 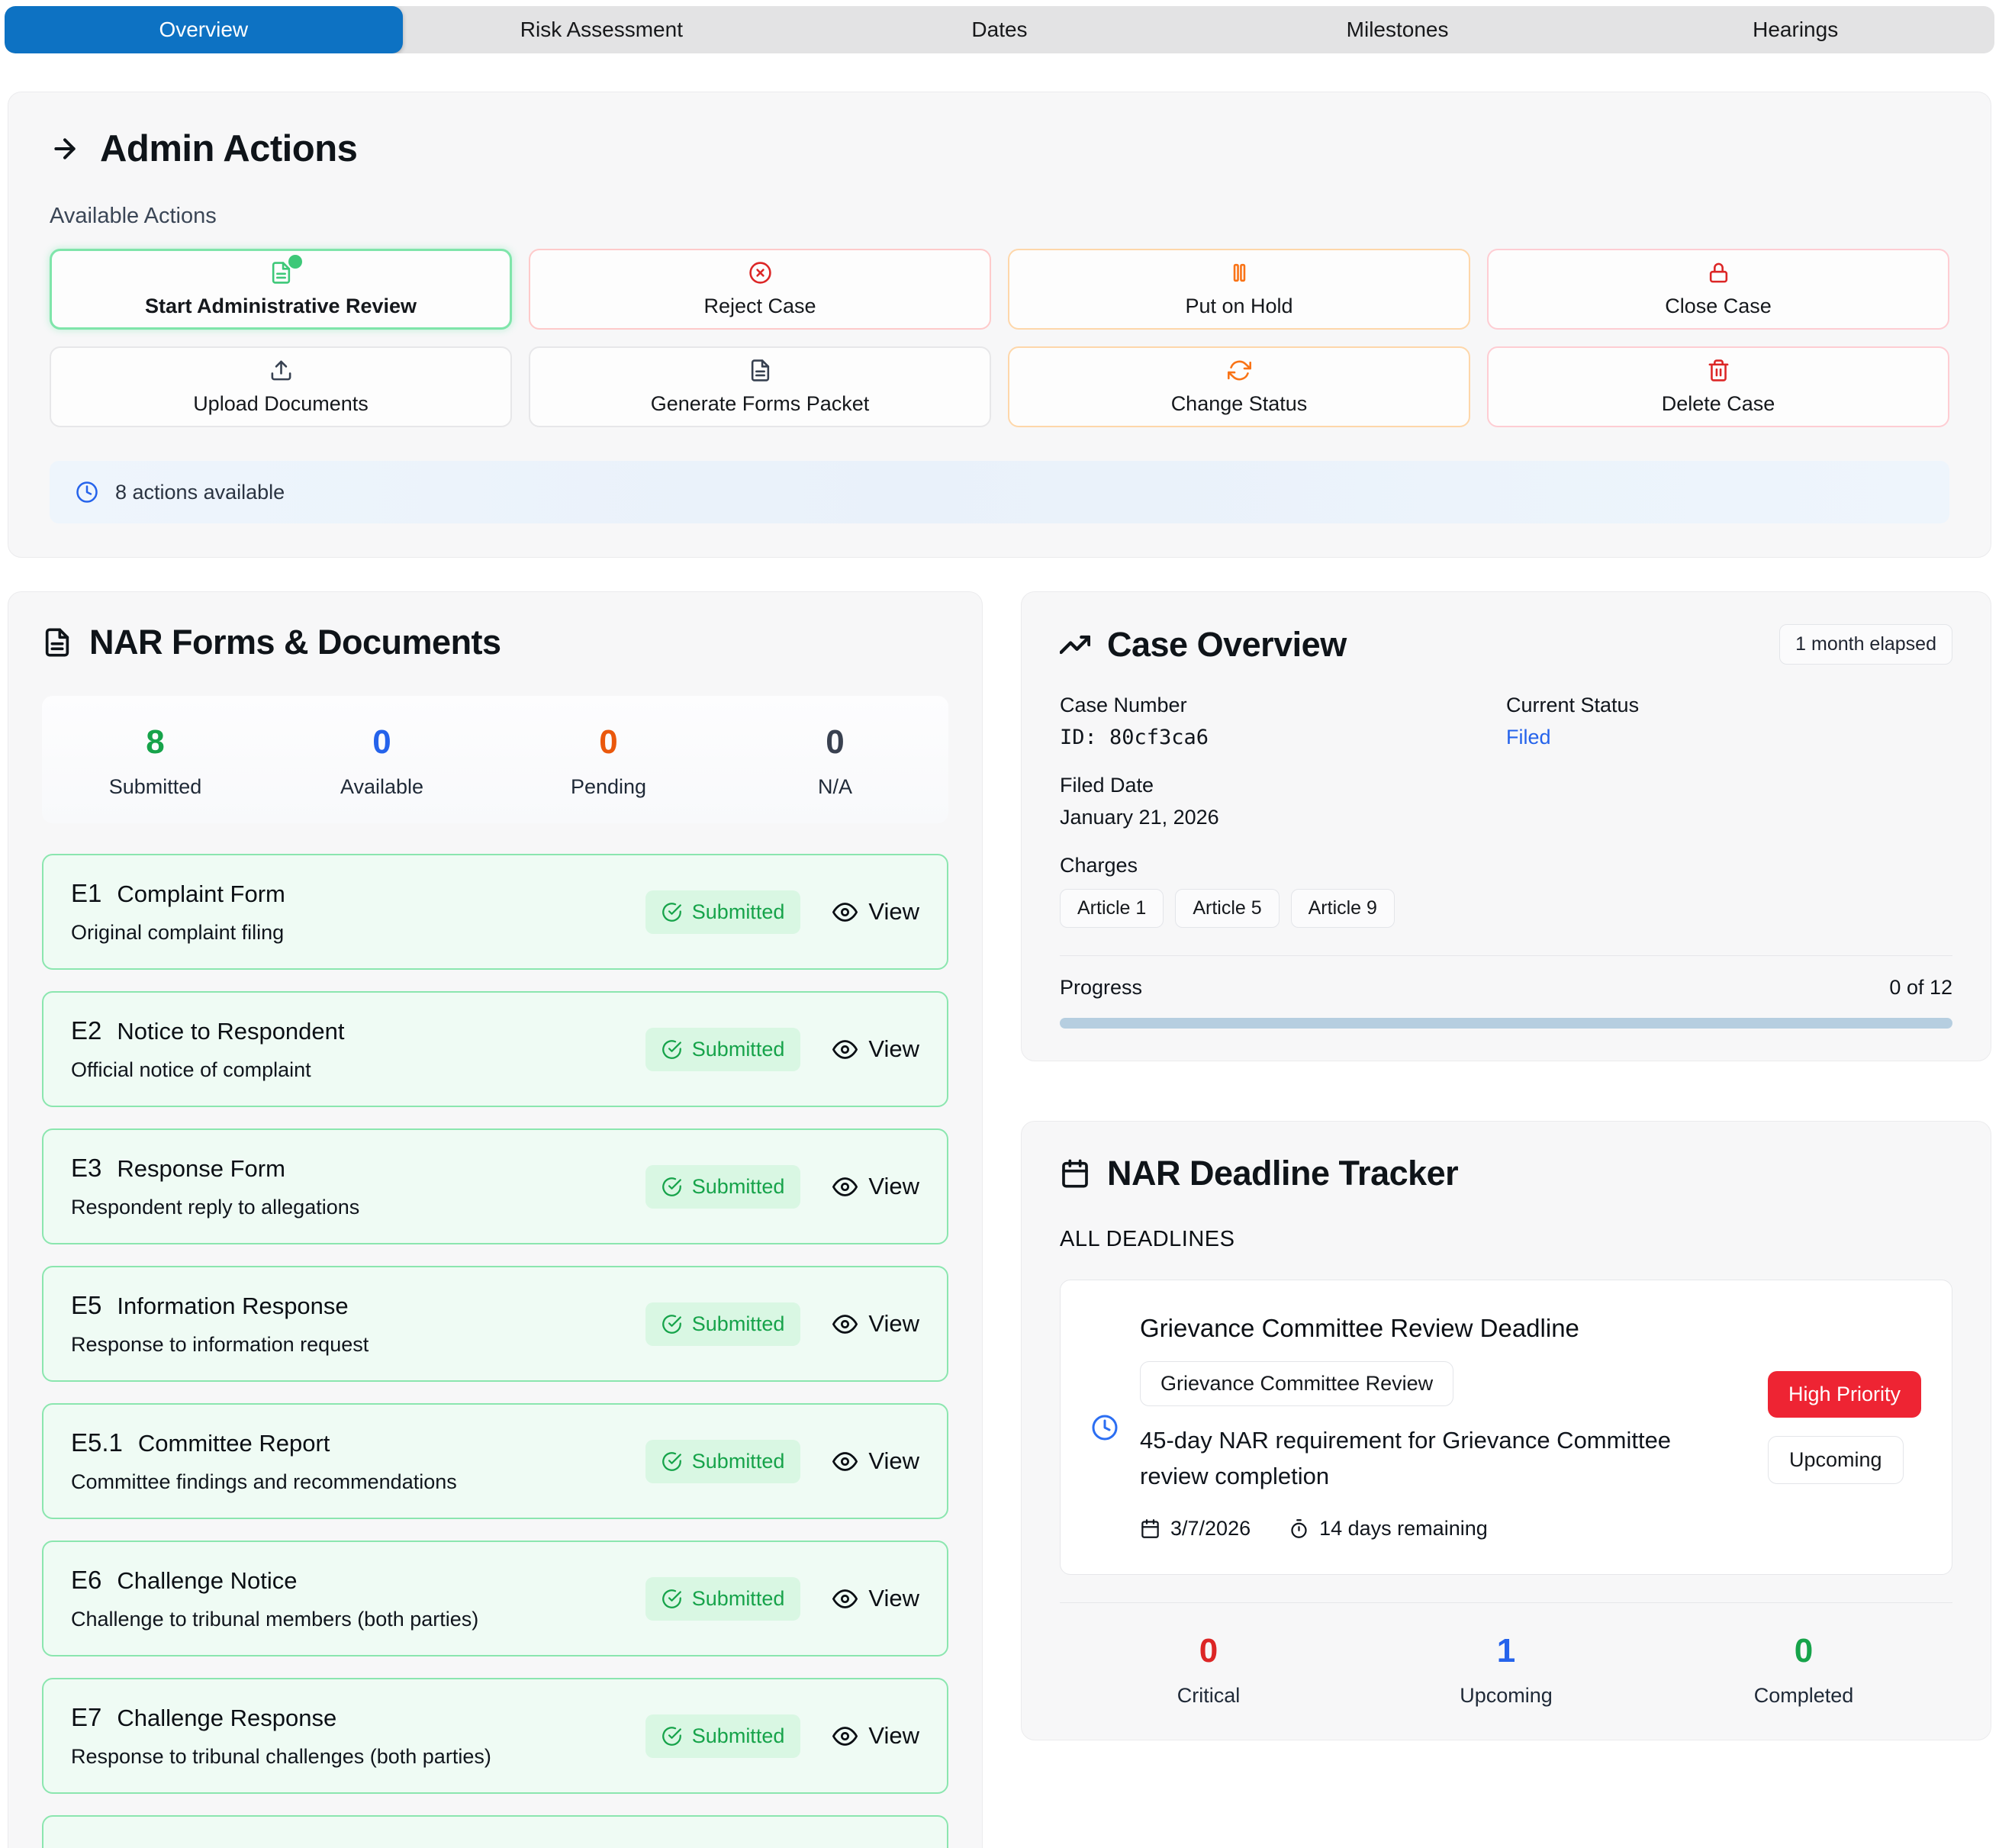 I want to click on stat-label: Completed, so click(x=1803, y=1695).